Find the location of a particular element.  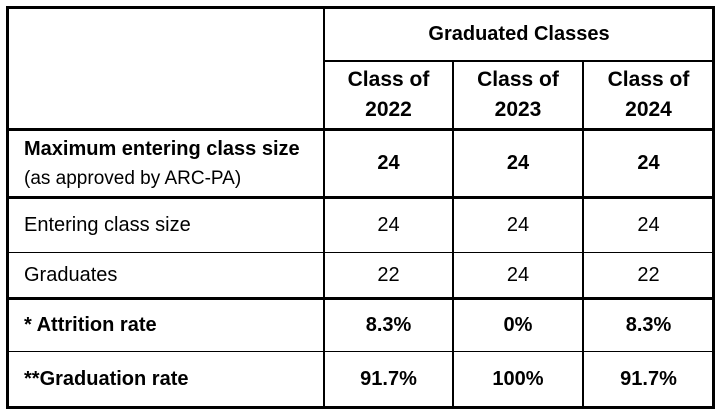

row-label-attrition-rate: * Attrition rate is located at coordinates (165, 325).